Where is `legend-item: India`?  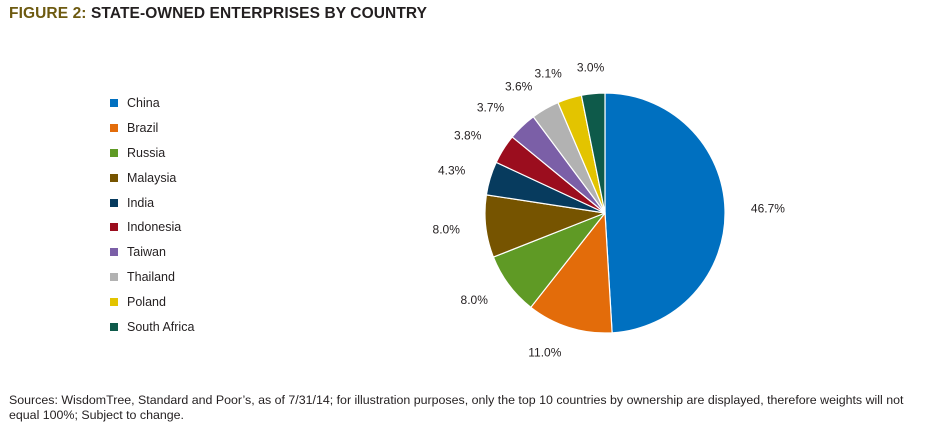 legend-item: India is located at coordinates (152, 202).